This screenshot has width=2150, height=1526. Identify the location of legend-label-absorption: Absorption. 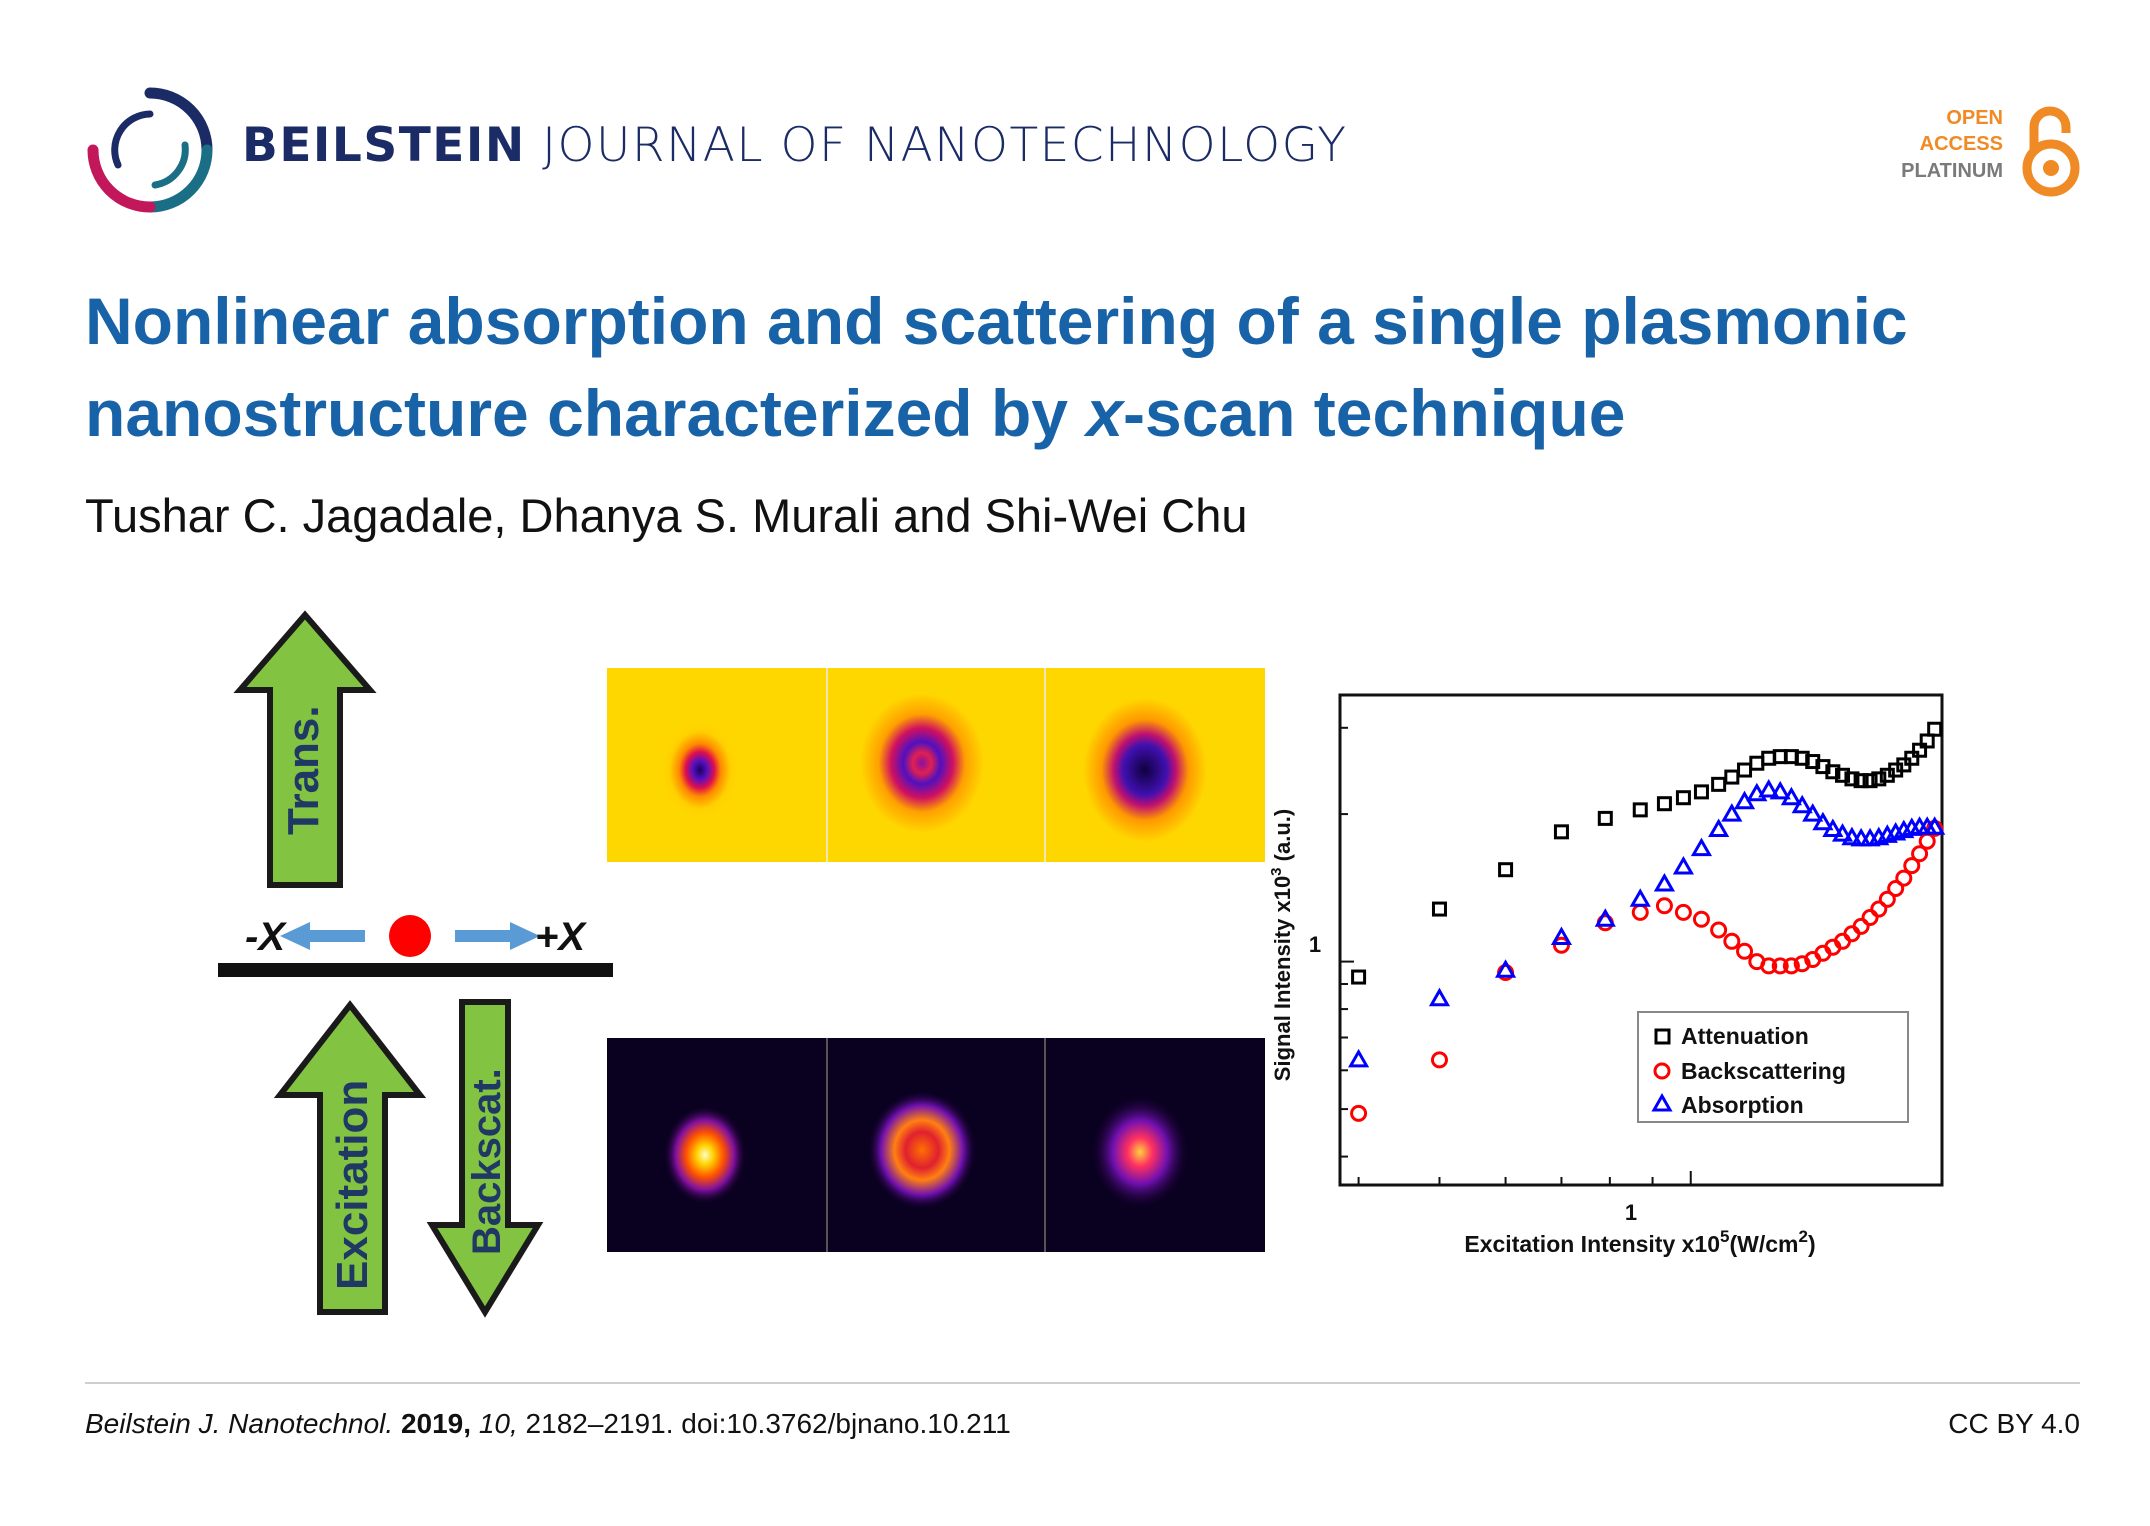
(1742, 1105).